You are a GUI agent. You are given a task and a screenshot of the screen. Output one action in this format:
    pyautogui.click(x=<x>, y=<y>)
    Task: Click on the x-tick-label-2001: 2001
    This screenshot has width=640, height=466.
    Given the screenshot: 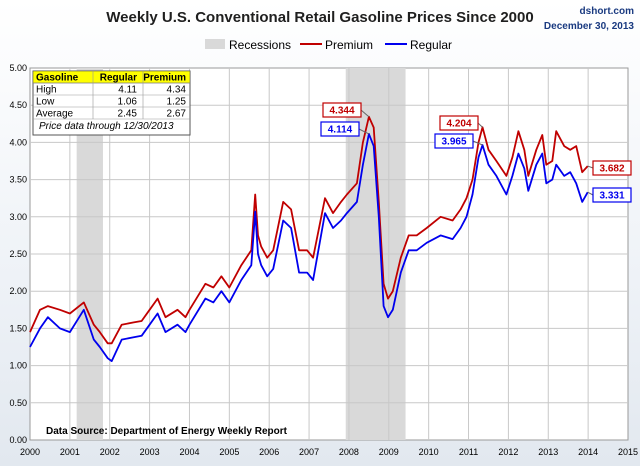 What is the action you would take?
    pyautogui.click(x=70, y=452)
    